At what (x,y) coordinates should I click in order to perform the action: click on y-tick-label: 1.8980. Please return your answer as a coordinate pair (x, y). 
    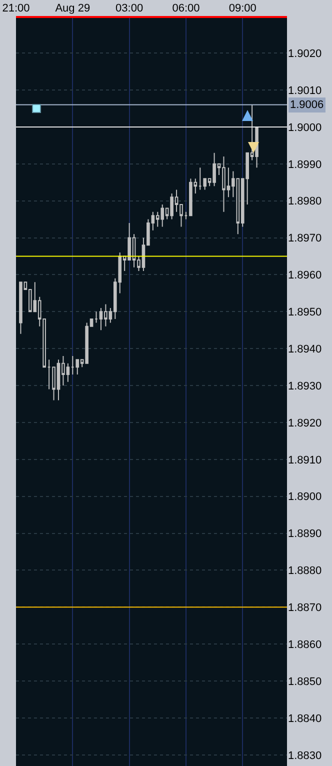
    Looking at the image, I should click on (305, 202).